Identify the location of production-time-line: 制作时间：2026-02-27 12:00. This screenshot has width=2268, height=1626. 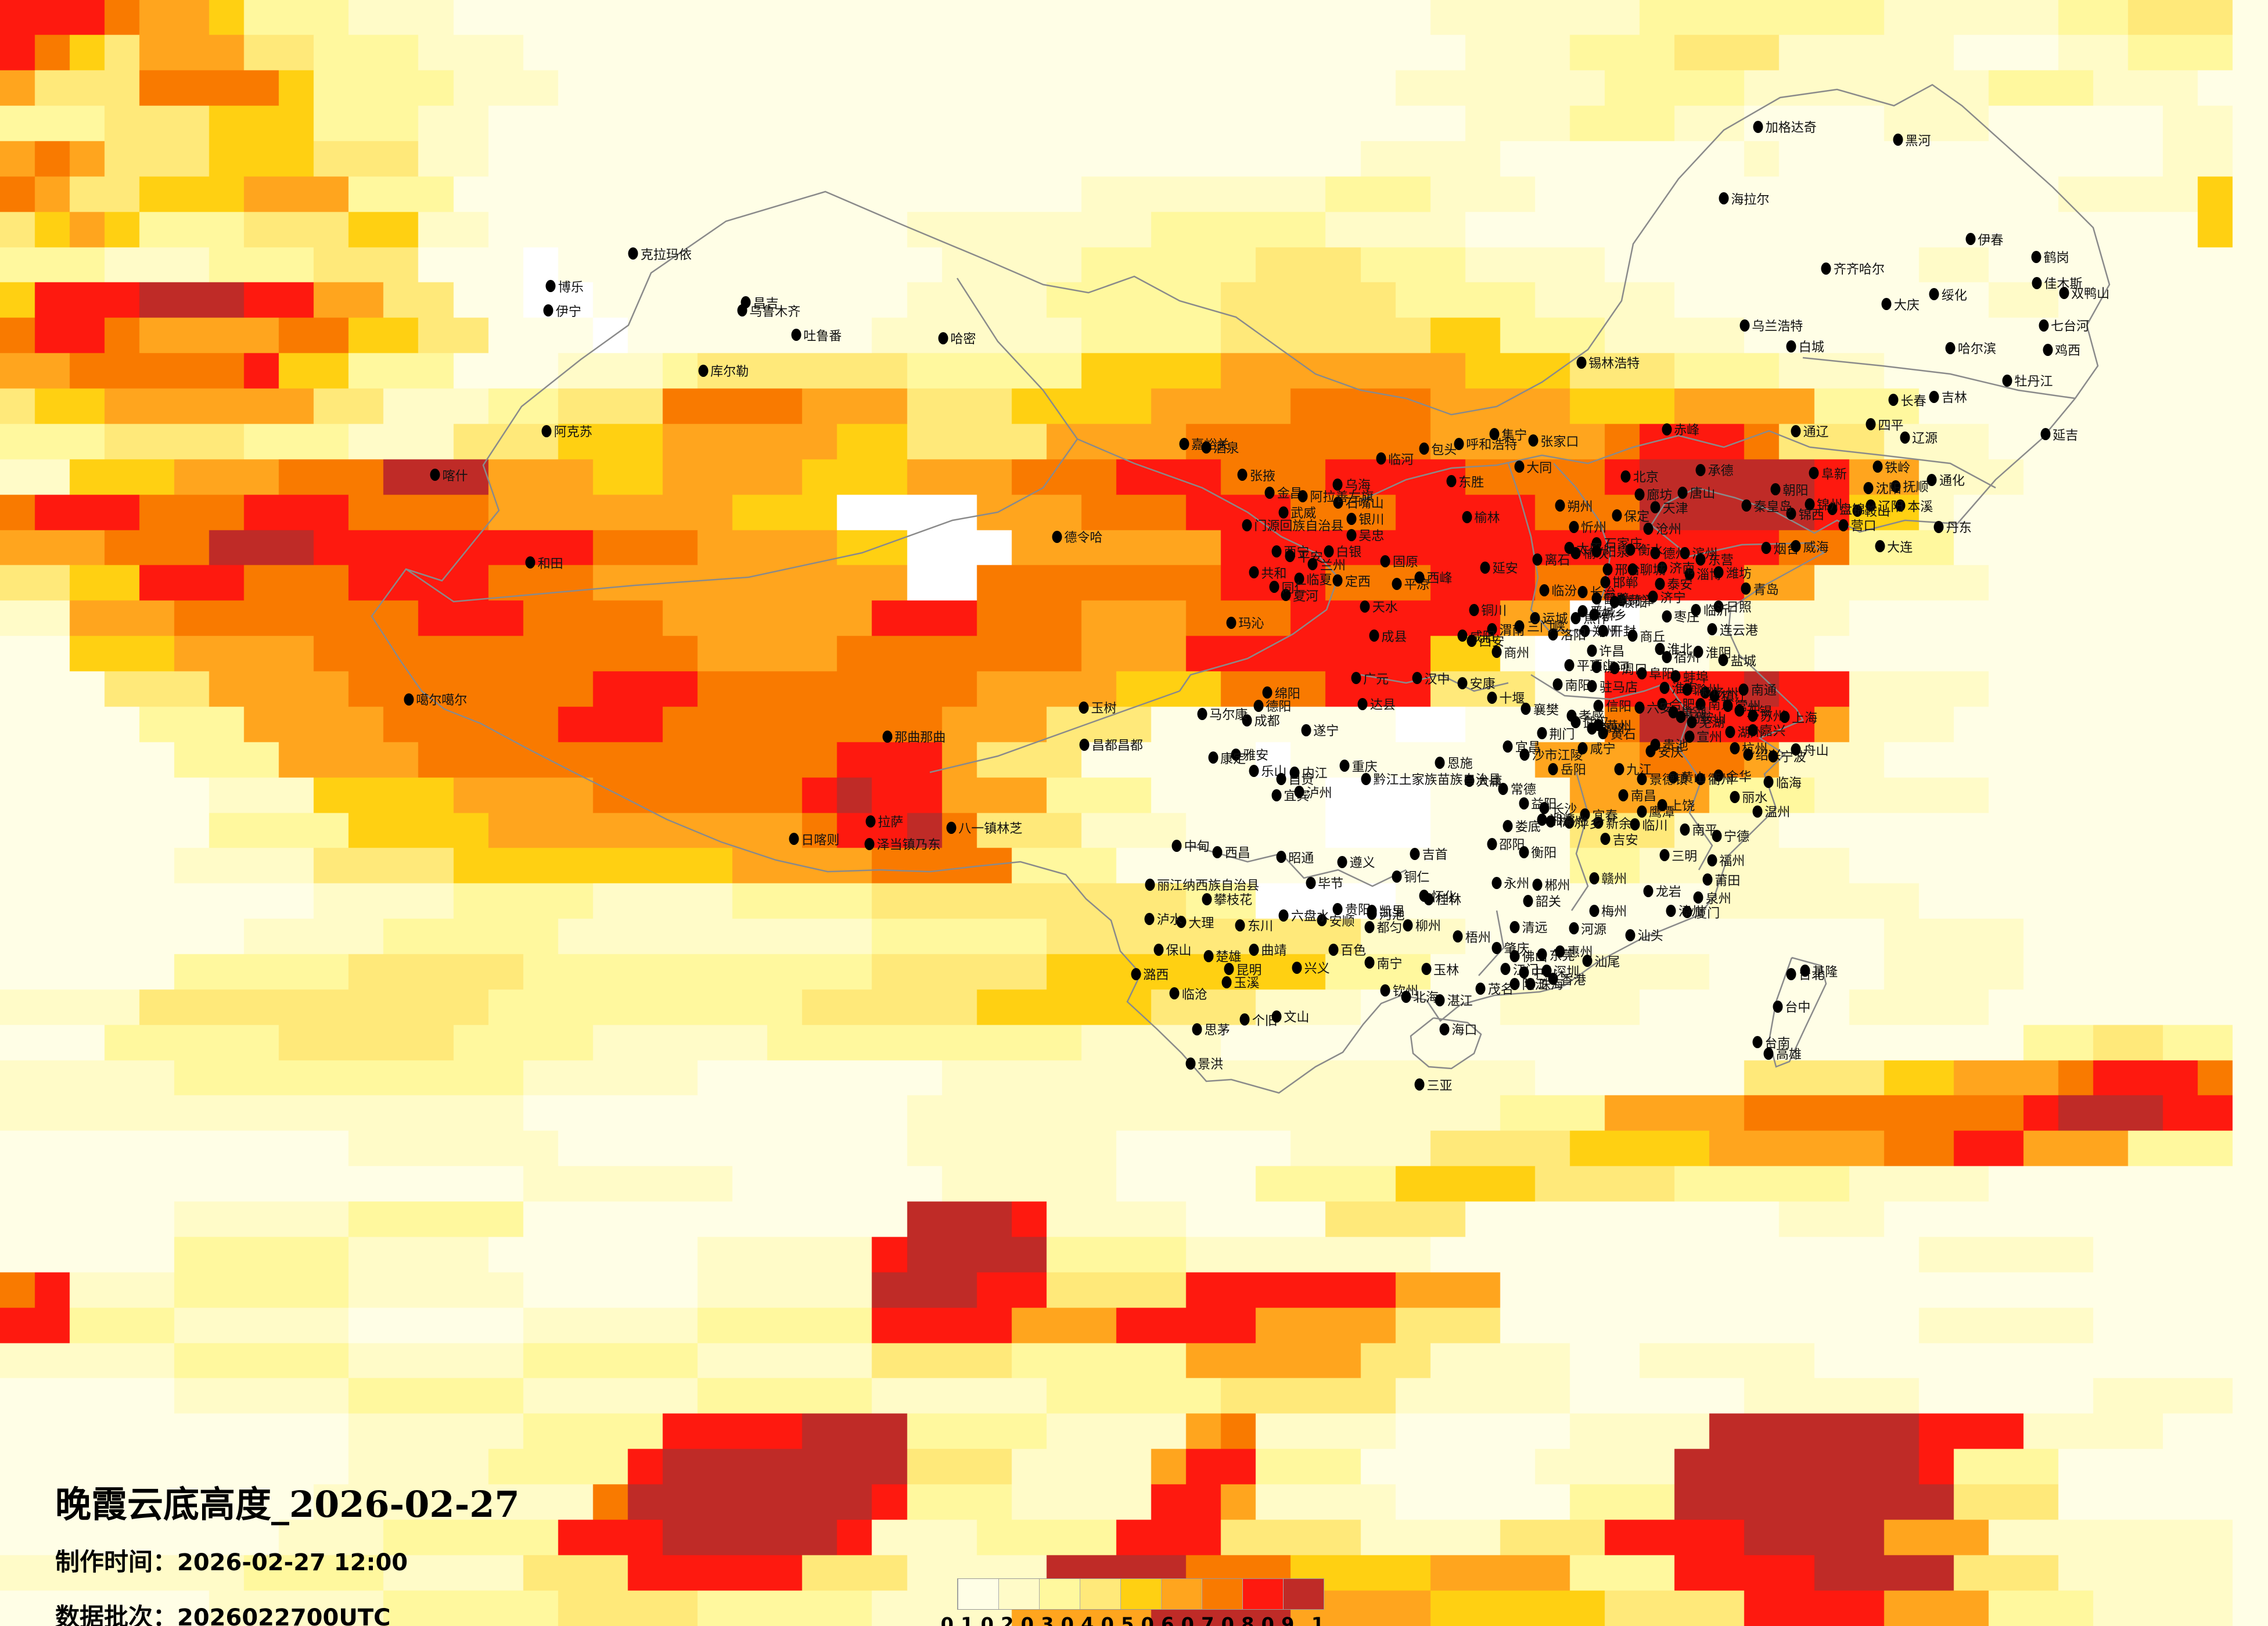
(287, 1560).